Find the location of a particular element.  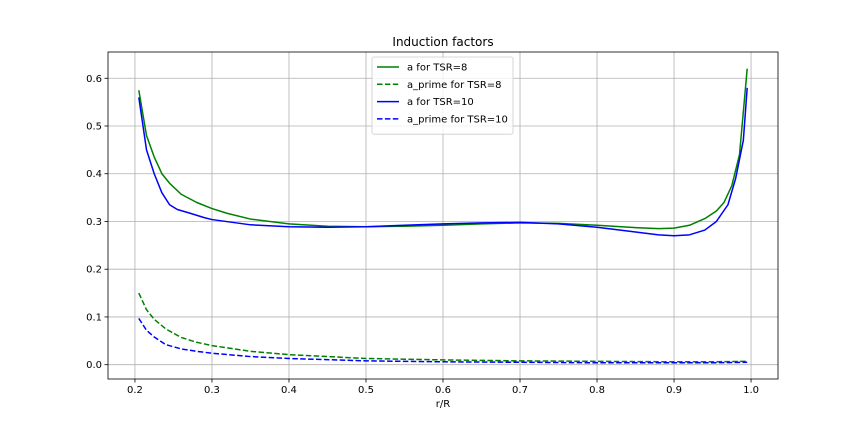

x-tick-label: 0.6 is located at coordinates (443, 390).